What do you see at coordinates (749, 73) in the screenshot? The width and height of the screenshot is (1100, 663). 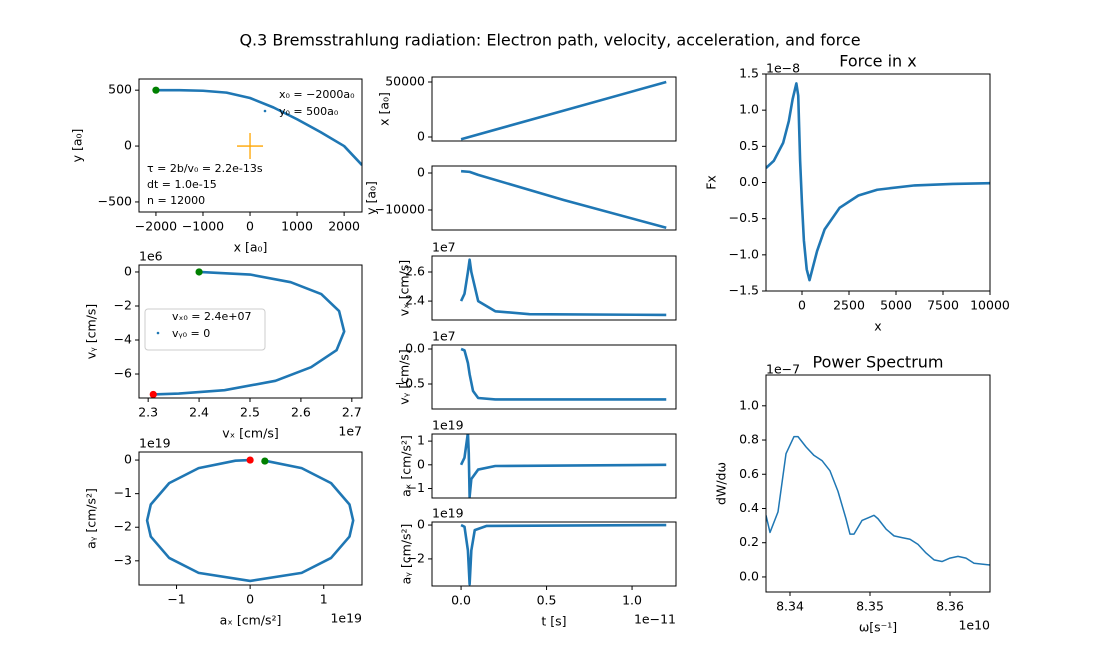 I see `y-tick-label: 1.5` at bounding box center [749, 73].